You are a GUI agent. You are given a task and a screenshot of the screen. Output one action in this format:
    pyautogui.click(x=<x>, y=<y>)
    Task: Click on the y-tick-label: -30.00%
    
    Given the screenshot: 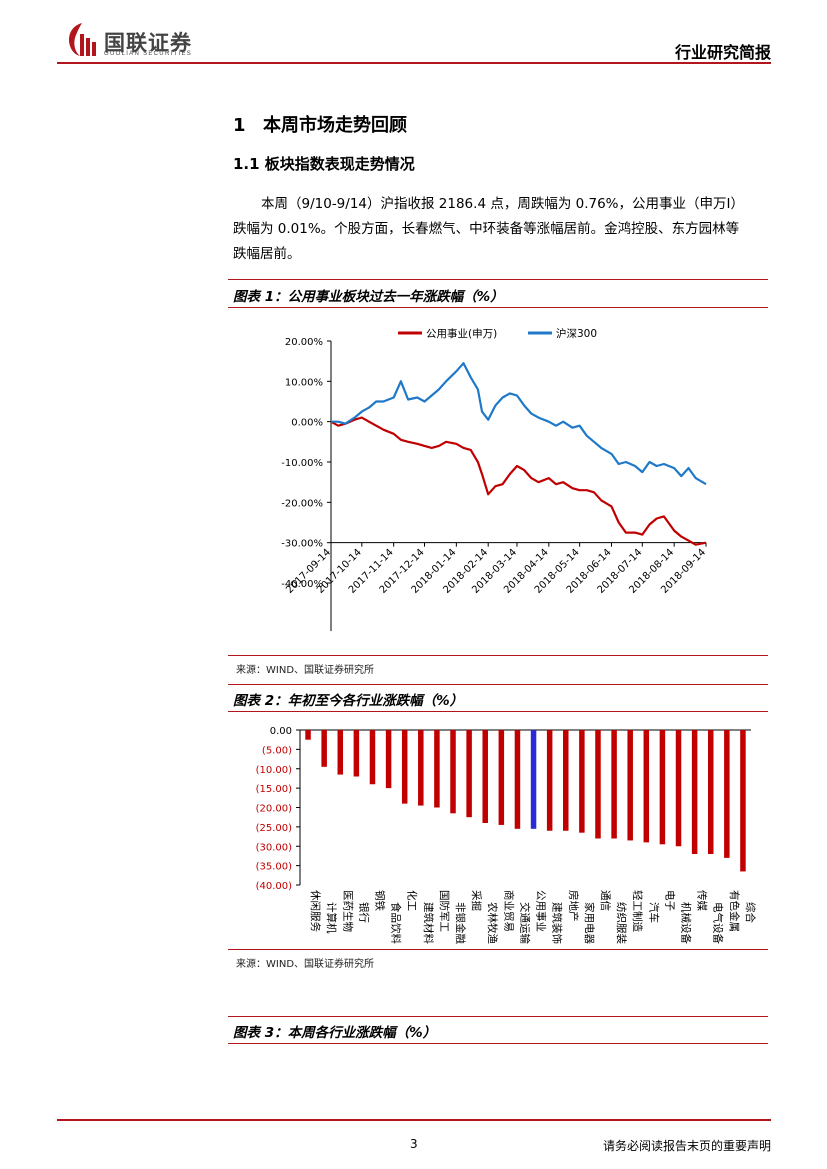 What is the action you would take?
    pyautogui.click(x=302, y=544)
    